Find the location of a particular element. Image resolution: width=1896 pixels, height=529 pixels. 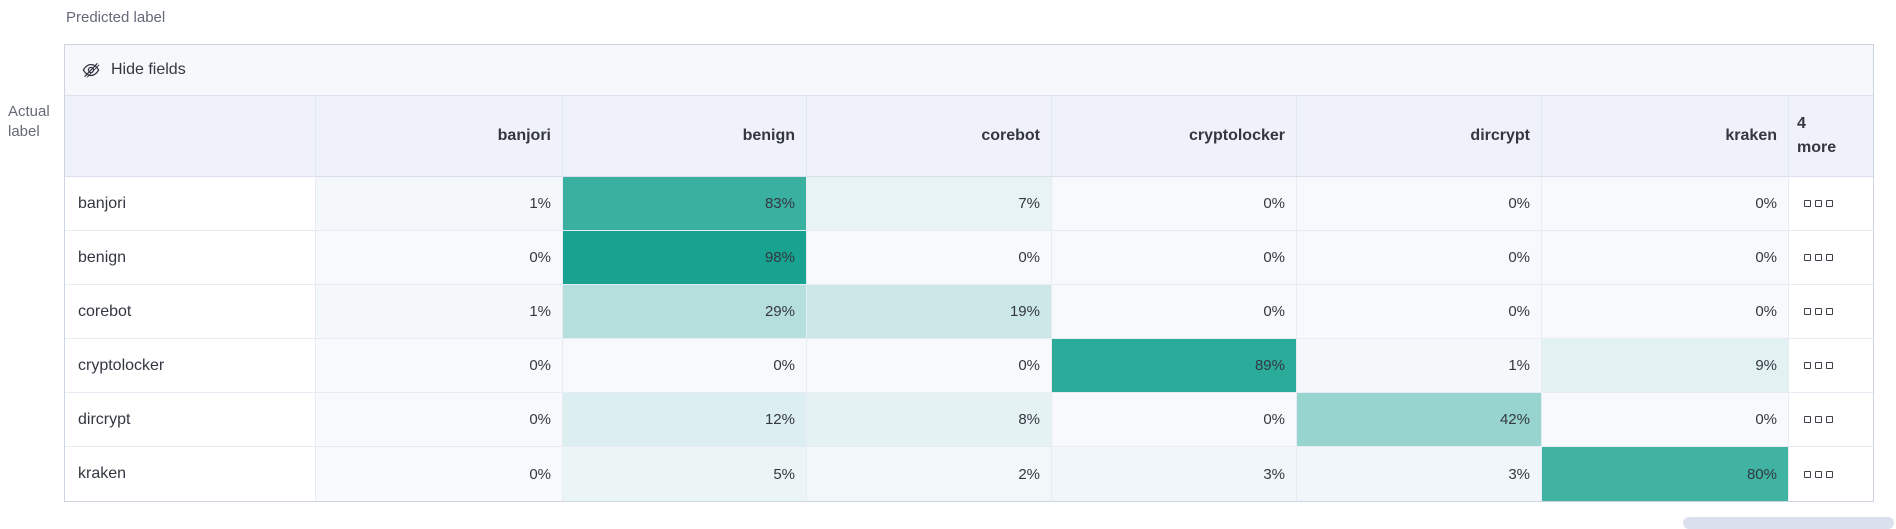

cell-cryptolocker-corebot: 0% is located at coordinates (929, 366).